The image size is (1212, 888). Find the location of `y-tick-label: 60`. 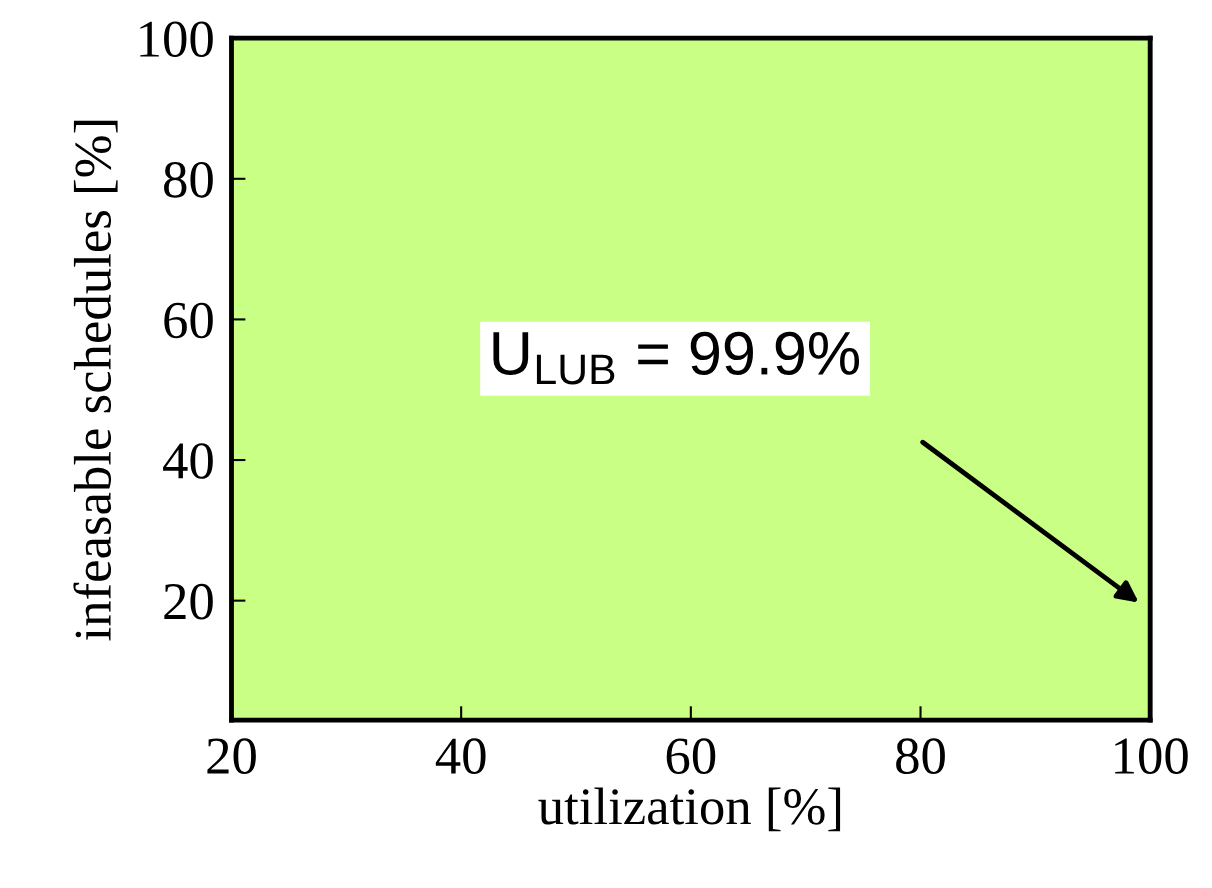

y-tick-label: 60 is located at coordinates (188, 320).